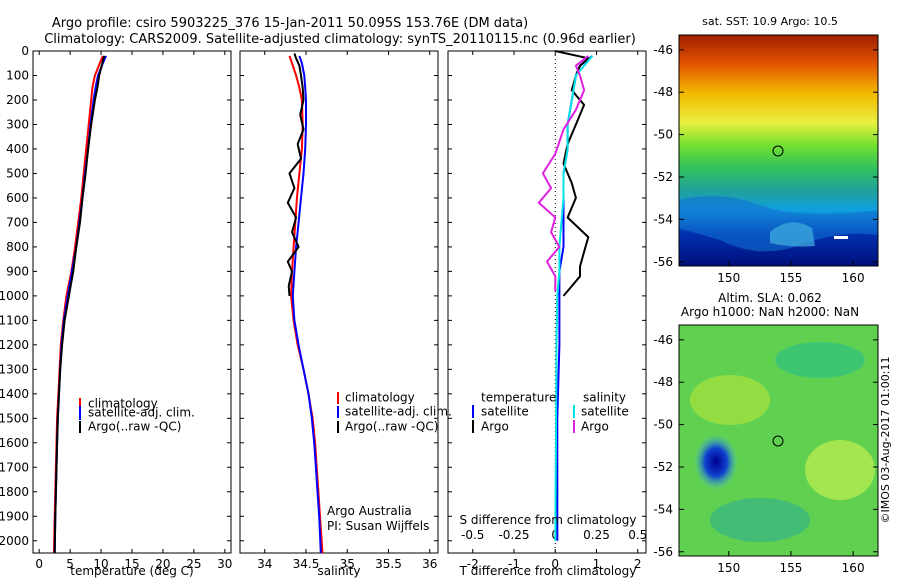 This screenshot has height=580, width=900. I want to click on x-tick-label: 20, so click(162, 564).